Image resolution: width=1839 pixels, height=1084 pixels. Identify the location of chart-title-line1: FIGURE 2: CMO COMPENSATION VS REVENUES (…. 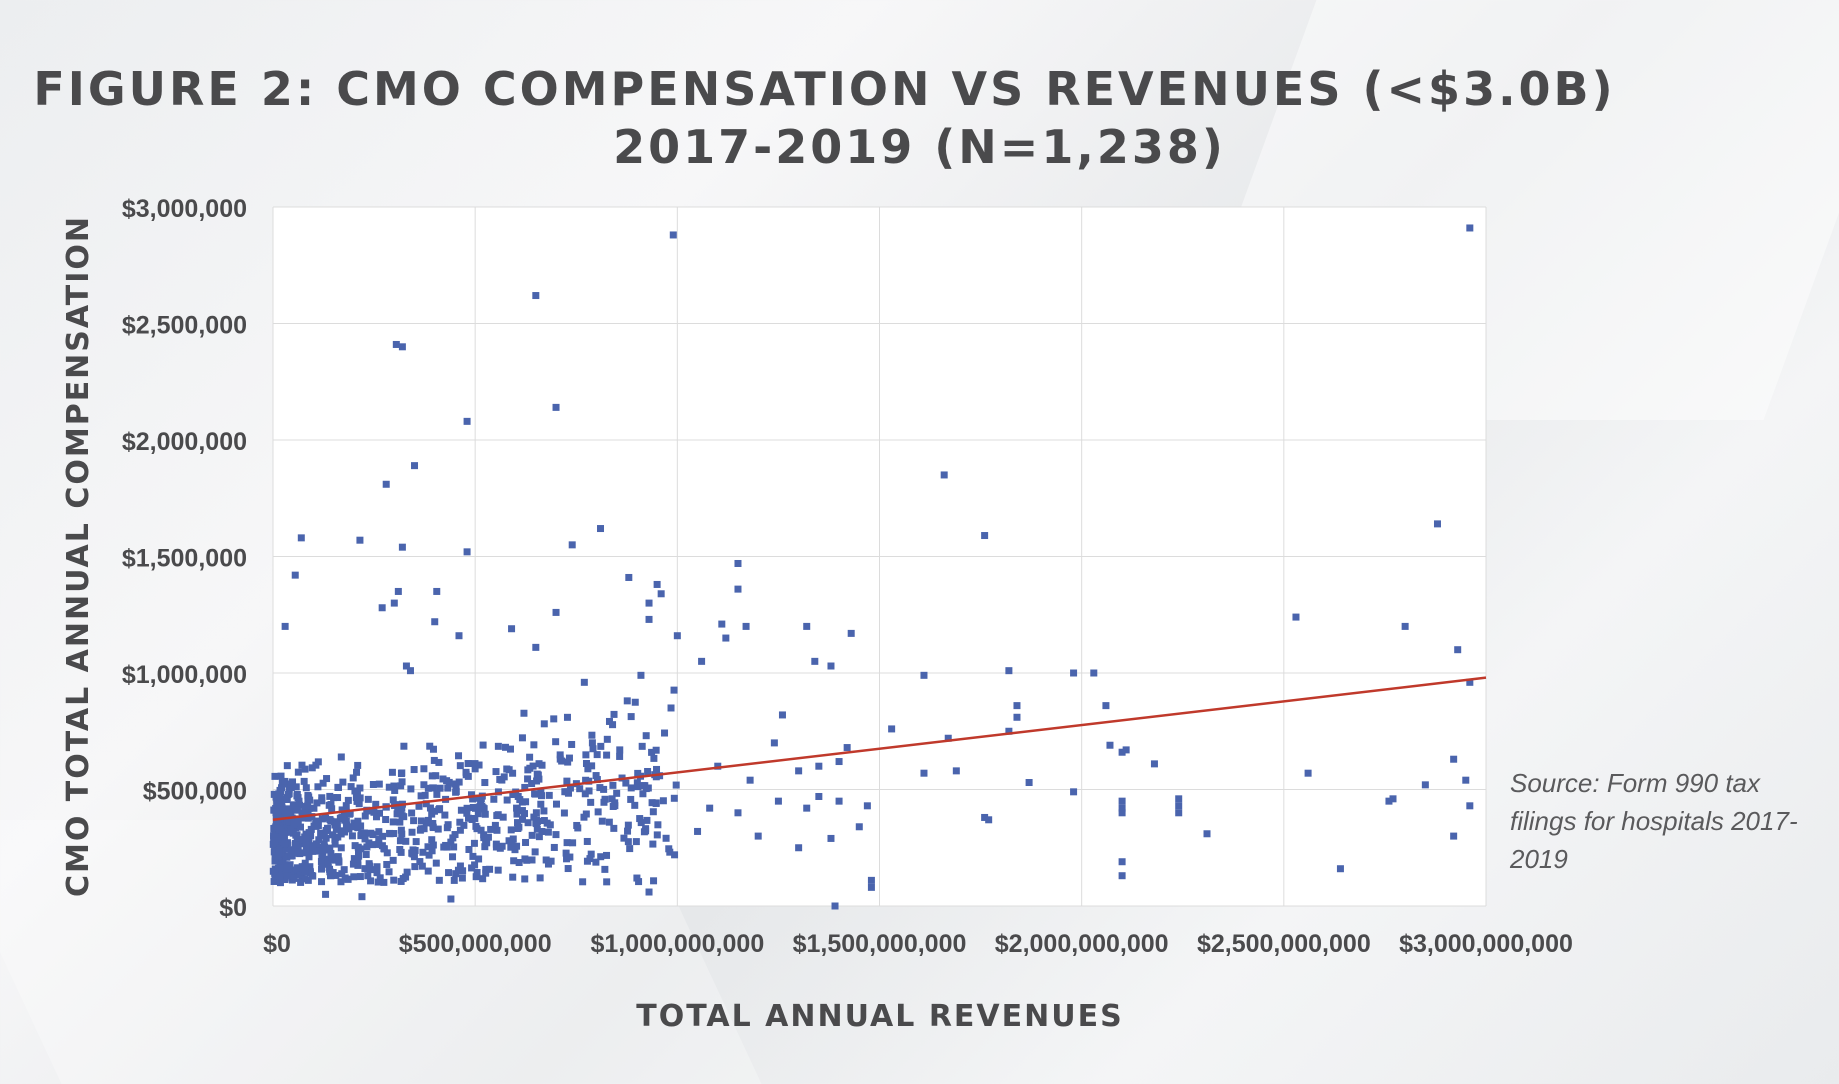
(824, 89).